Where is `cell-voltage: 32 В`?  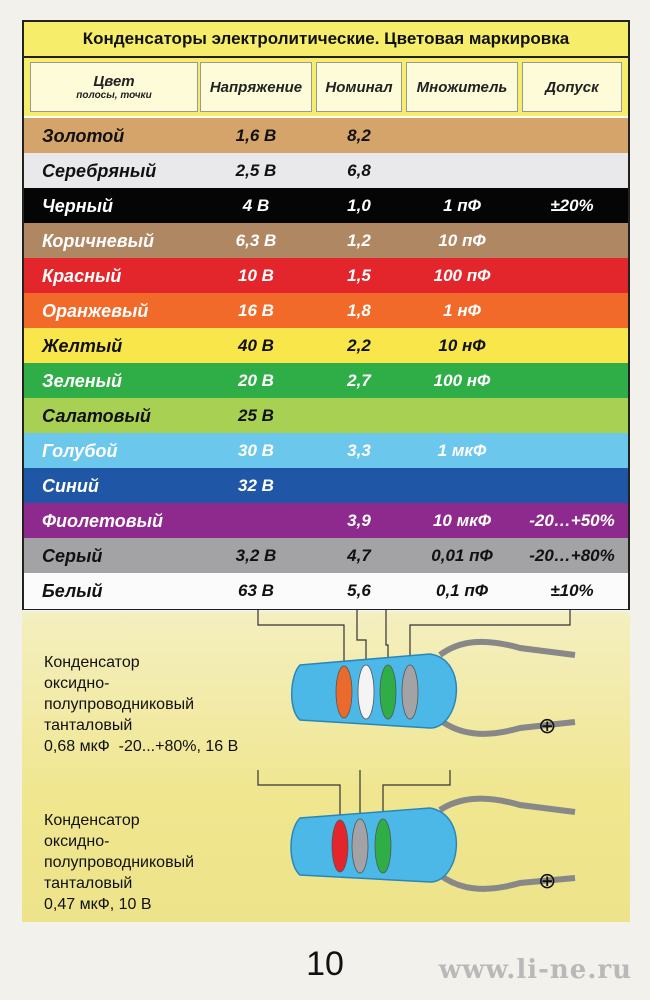 cell-voltage: 32 В is located at coordinates (256, 485).